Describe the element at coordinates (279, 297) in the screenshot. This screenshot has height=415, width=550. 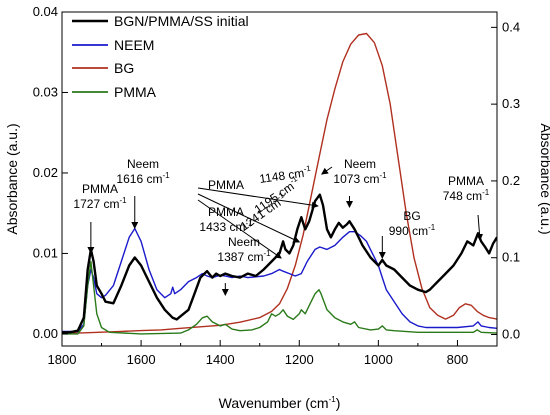
I see `series-line-pmma` at that location.